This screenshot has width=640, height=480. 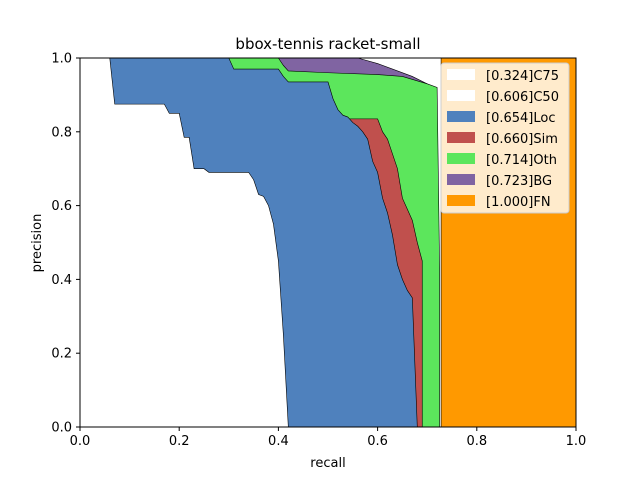 I want to click on y-tick-label: 1.0, so click(x=61, y=59).